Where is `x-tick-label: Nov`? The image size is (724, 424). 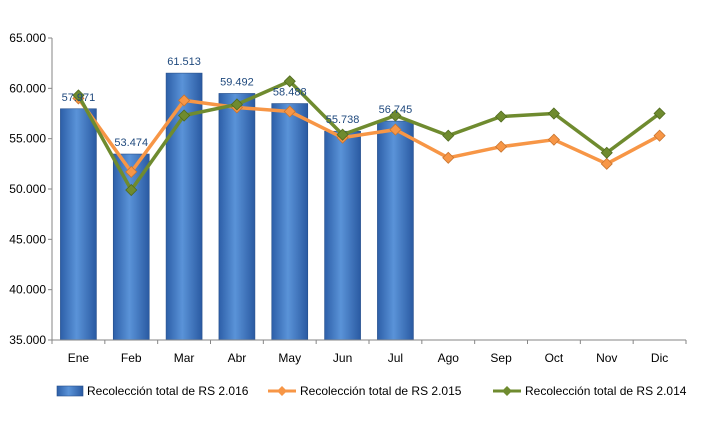
x-tick-label: Nov is located at coordinates (606, 358).